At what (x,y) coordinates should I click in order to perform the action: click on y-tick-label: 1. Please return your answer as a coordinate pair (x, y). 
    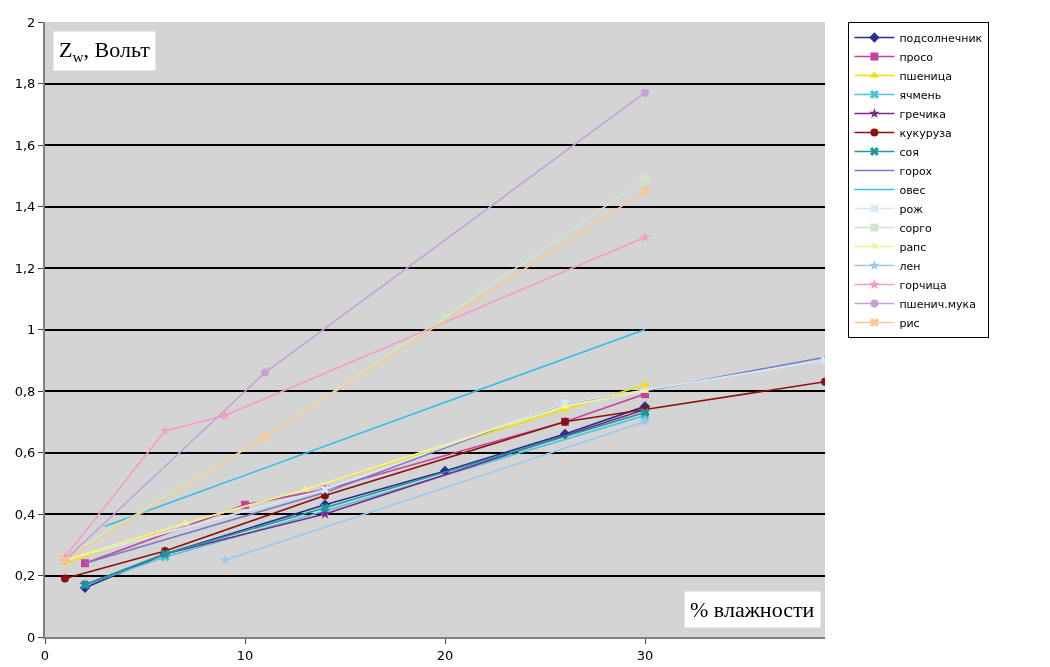
    Looking at the image, I should click on (31, 330).